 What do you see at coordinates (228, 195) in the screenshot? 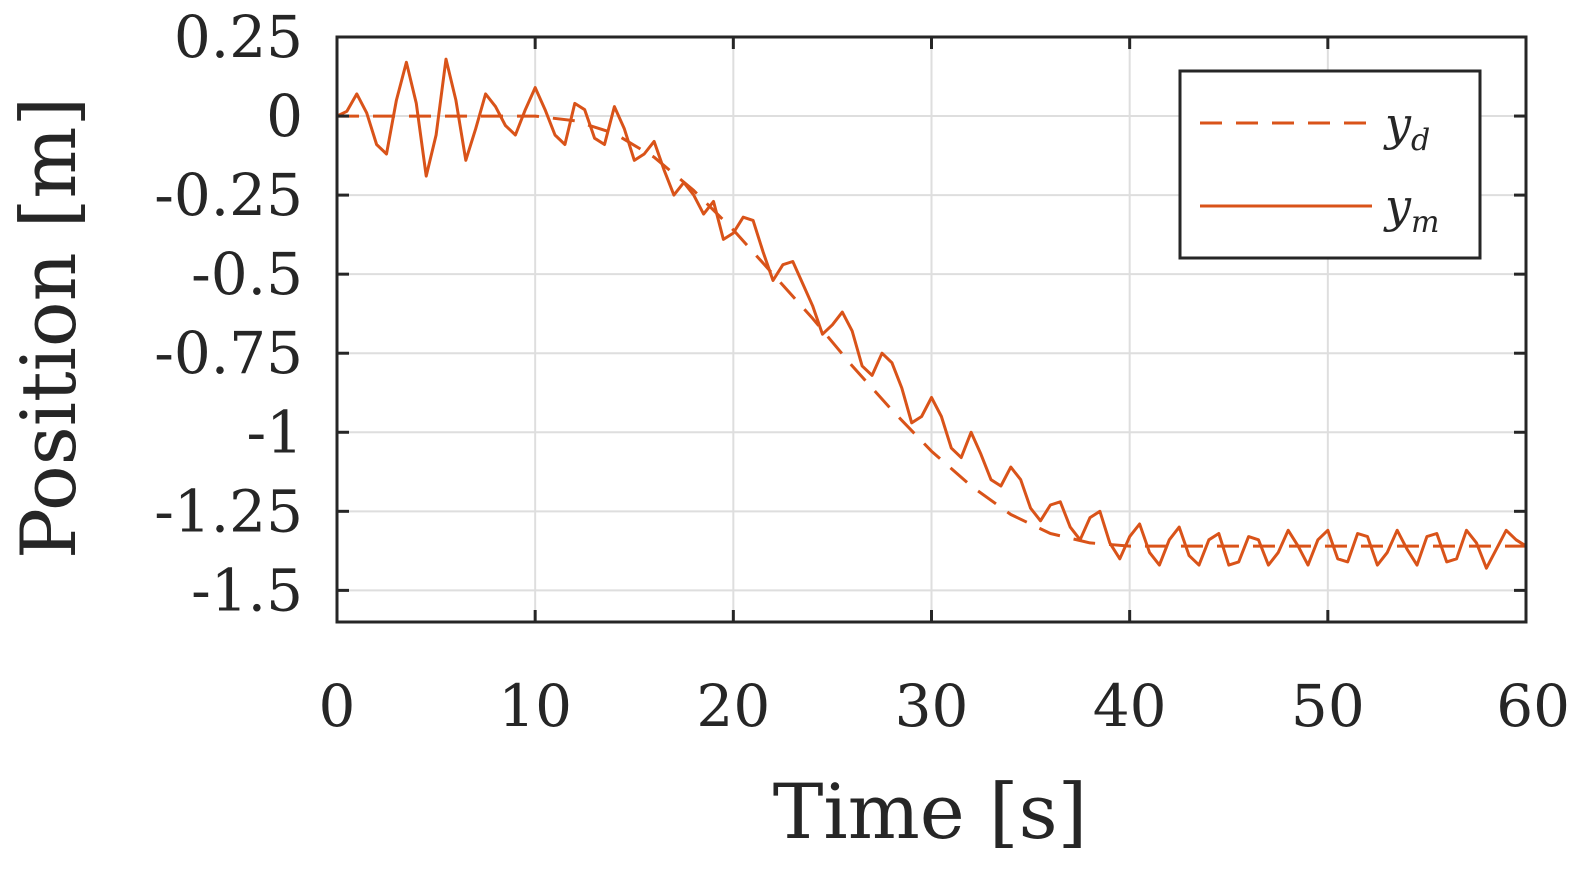
I see `y-tick-label: -0.25` at bounding box center [228, 195].